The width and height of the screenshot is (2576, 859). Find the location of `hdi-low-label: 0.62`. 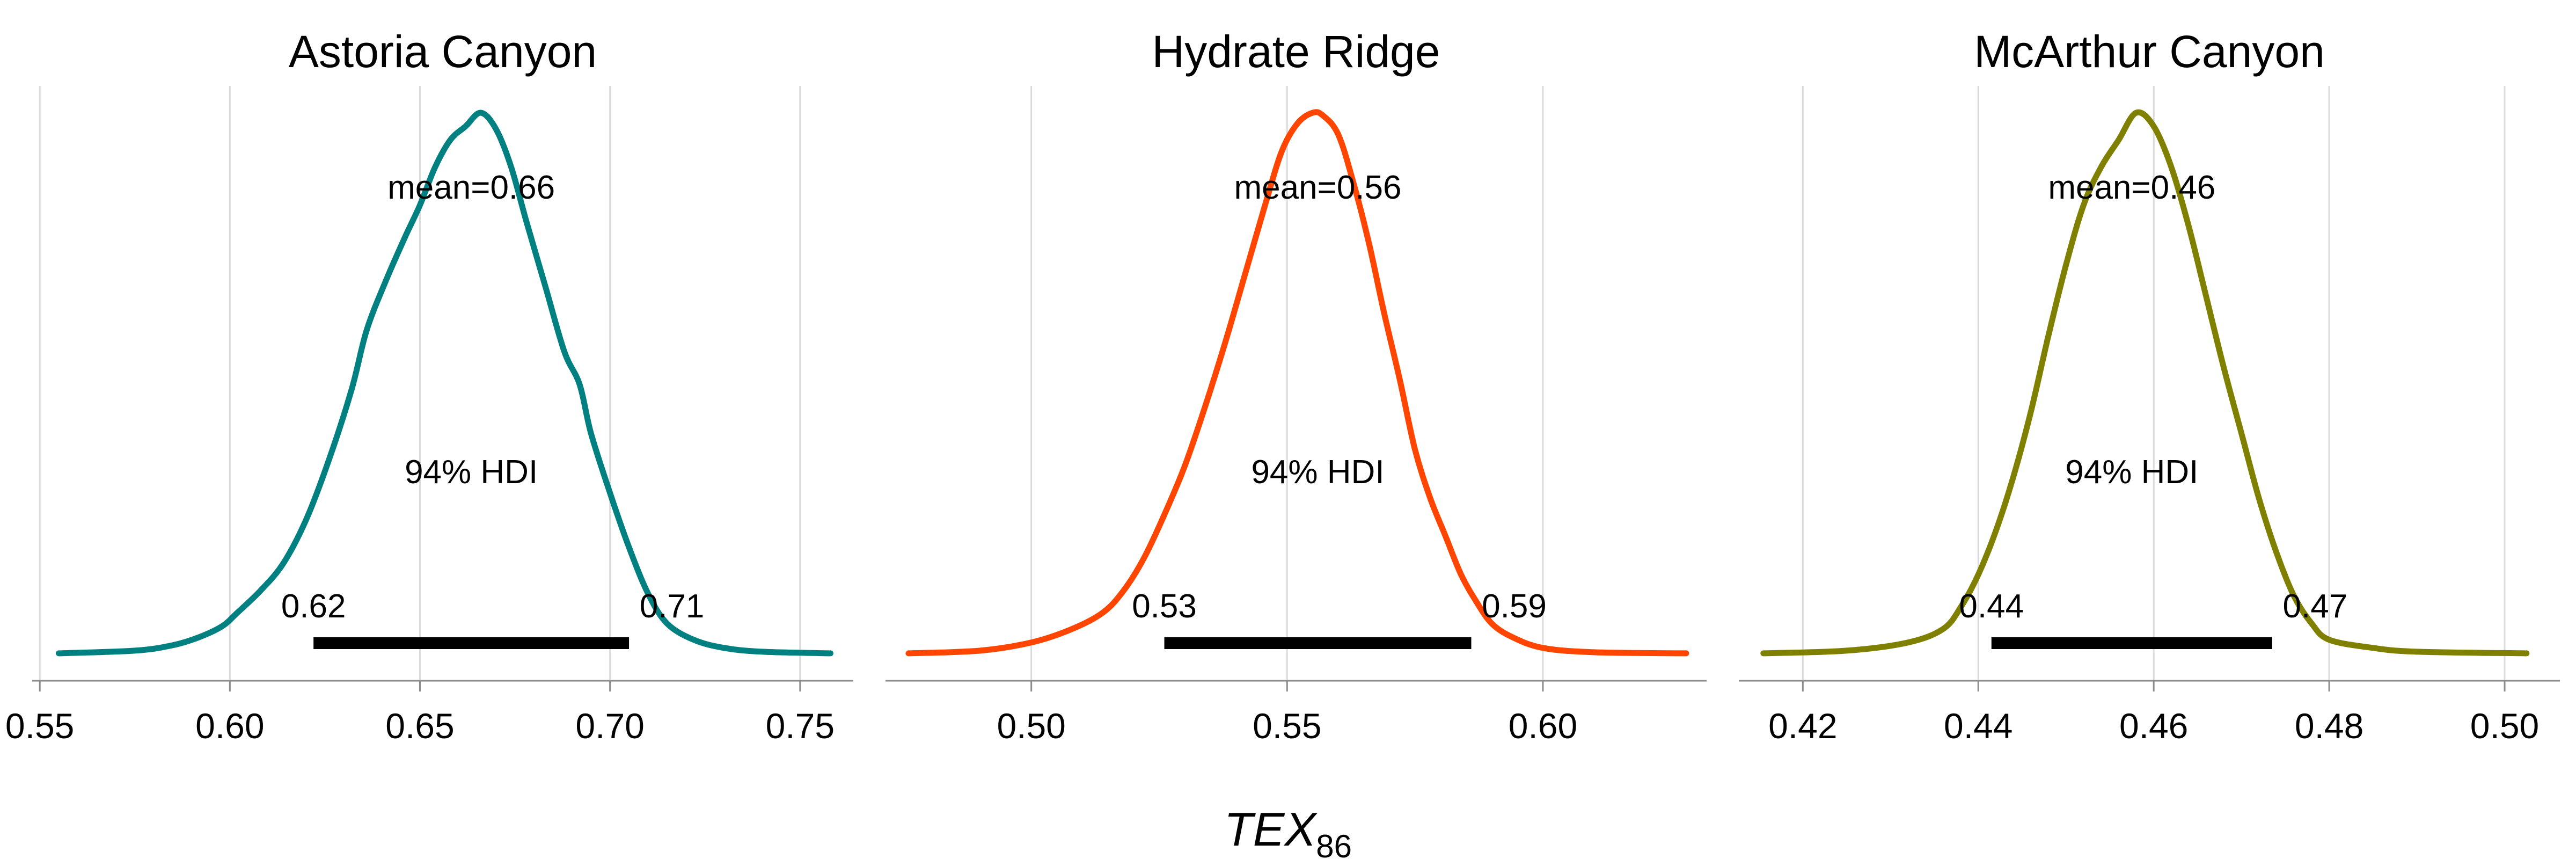

hdi-low-label: 0.62 is located at coordinates (313, 606).